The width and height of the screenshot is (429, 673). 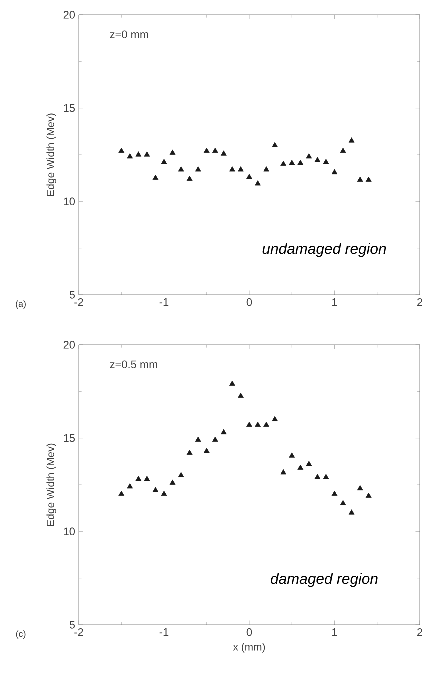 I want to click on text: (c), so click(x=21, y=634).